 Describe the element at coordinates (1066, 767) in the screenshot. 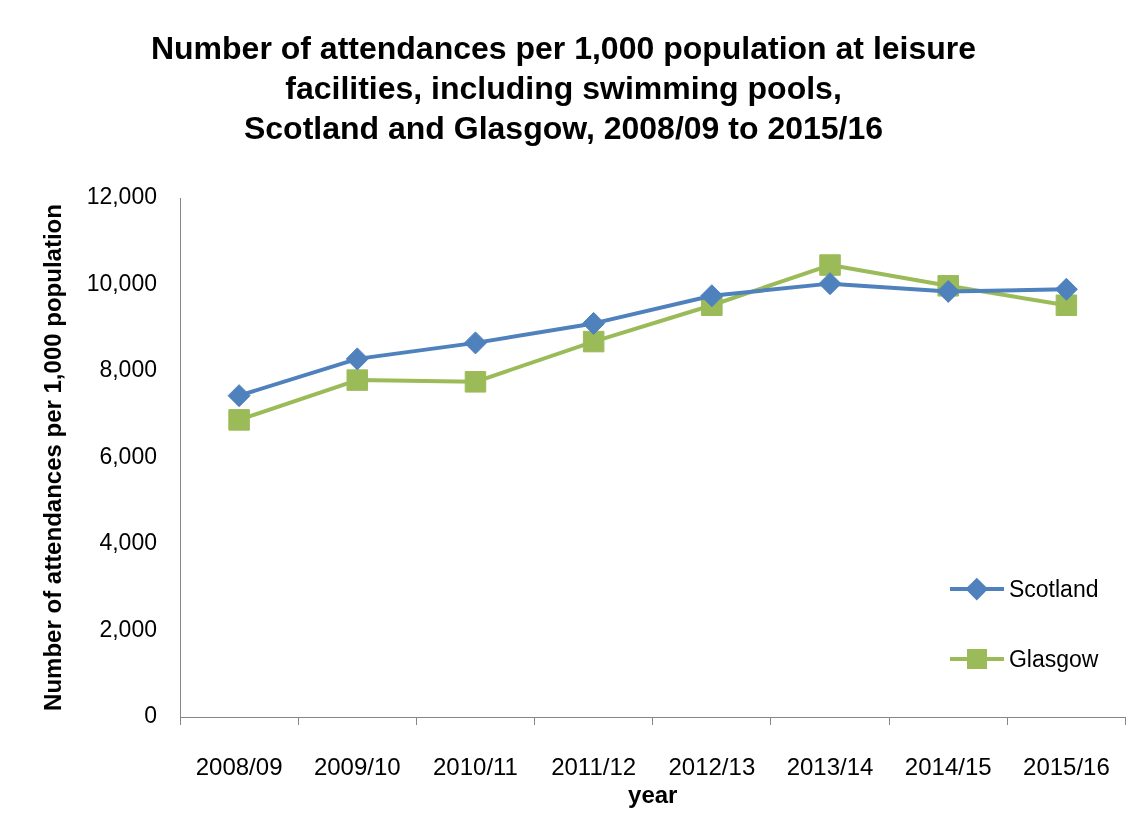

I see `x-tick-label: 2015/16` at that location.